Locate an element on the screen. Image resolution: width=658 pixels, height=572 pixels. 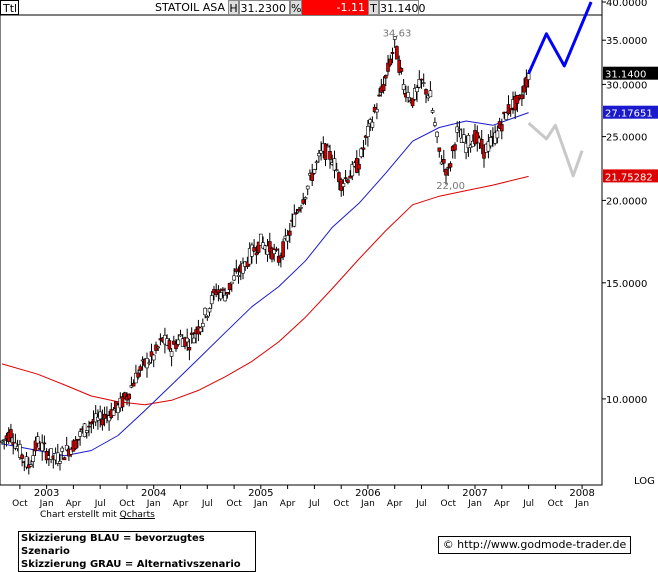
last-value: 31.1400 is located at coordinates (402, 7).